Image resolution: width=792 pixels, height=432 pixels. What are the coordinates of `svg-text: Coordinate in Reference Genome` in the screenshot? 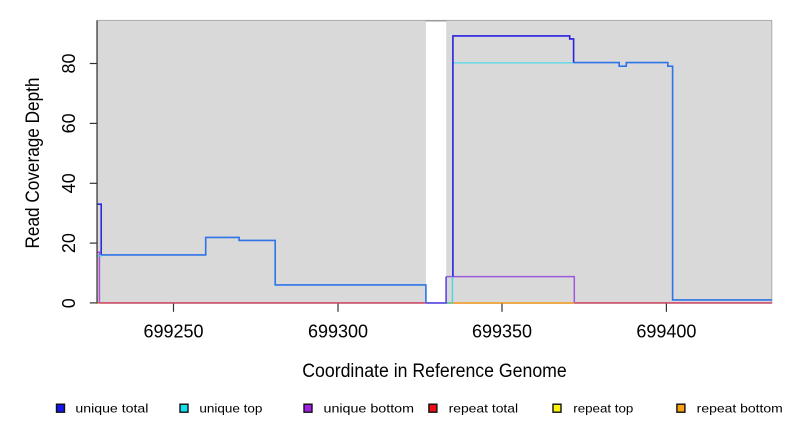 It's located at (434, 371).